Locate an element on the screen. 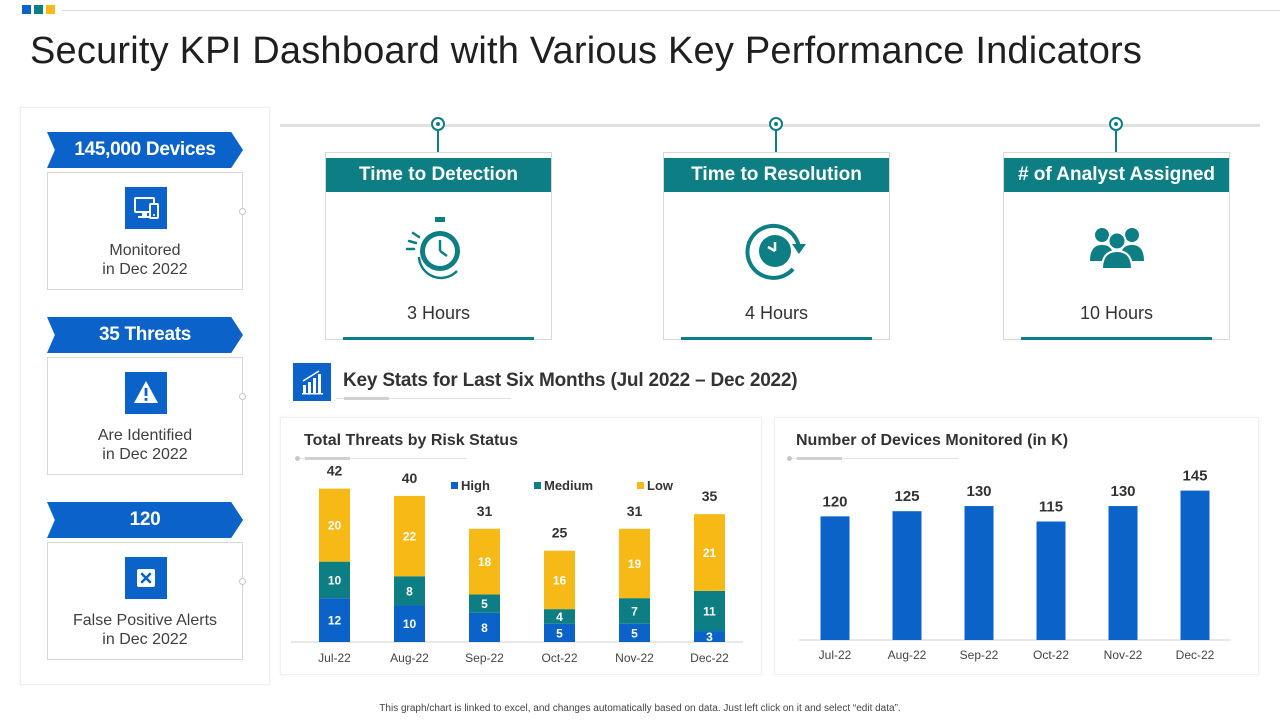  card-value: 3 Hours is located at coordinates (438, 313).